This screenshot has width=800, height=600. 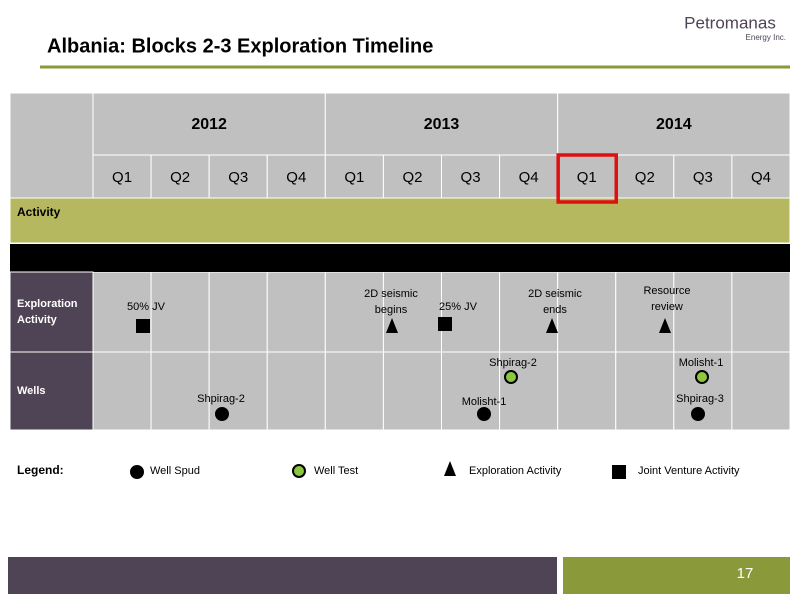 I want to click on row-label: Exploration, so click(x=47, y=304).